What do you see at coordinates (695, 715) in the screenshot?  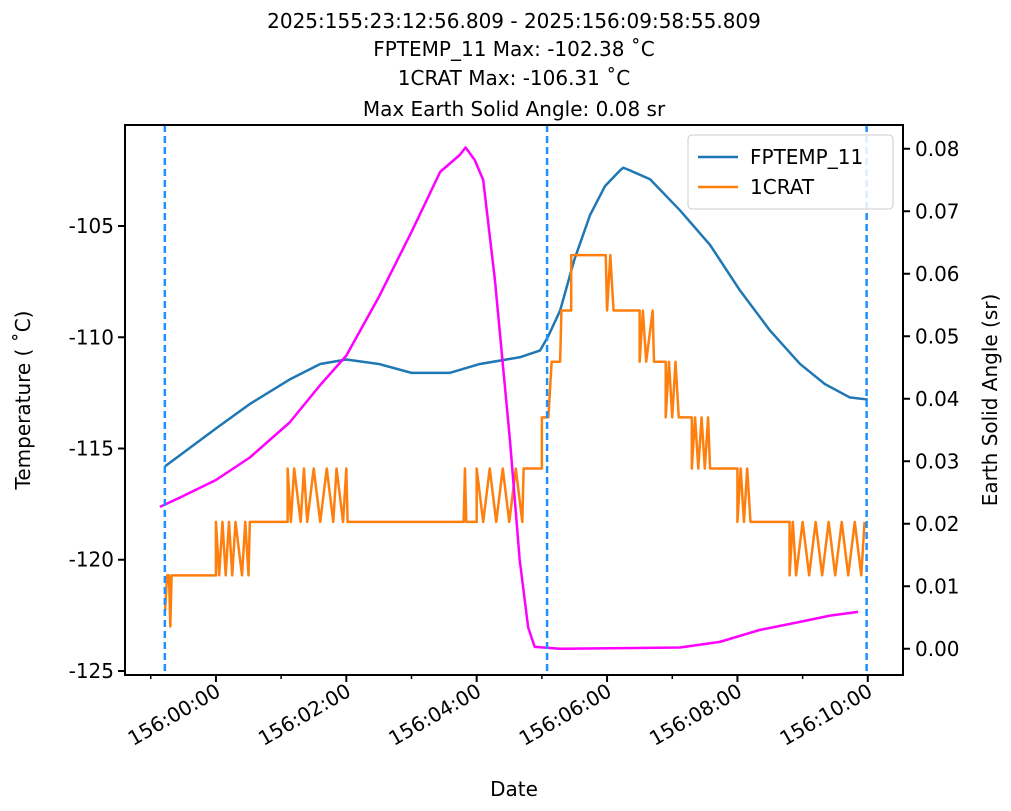 I see `x-tick-label: 156:08:00` at bounding box center [695, 715].